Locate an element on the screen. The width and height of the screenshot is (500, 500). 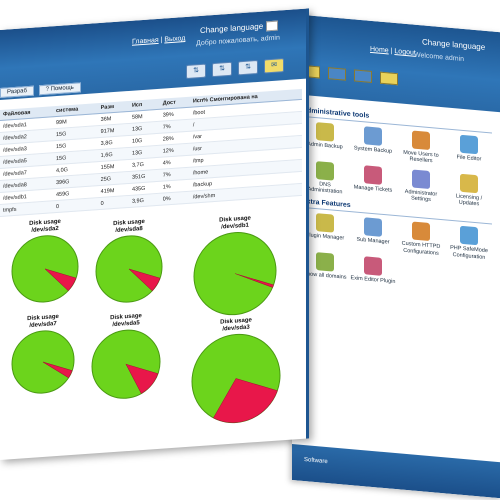
mail-icon is located at coordinates (389, 78).